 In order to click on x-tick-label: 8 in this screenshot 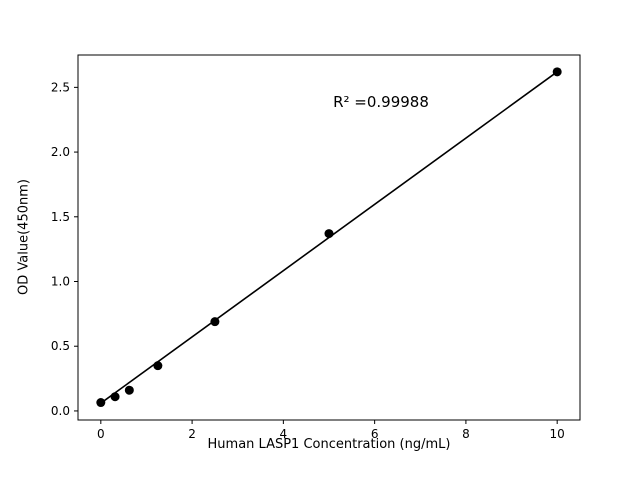, I will do `click(466, 434)`.